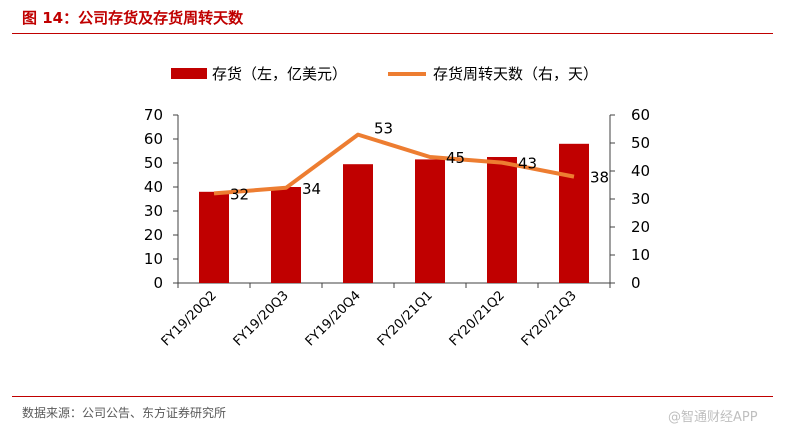 The image size is (785, 438). I want to click on legend-bar-swatch, so click(189, 73).